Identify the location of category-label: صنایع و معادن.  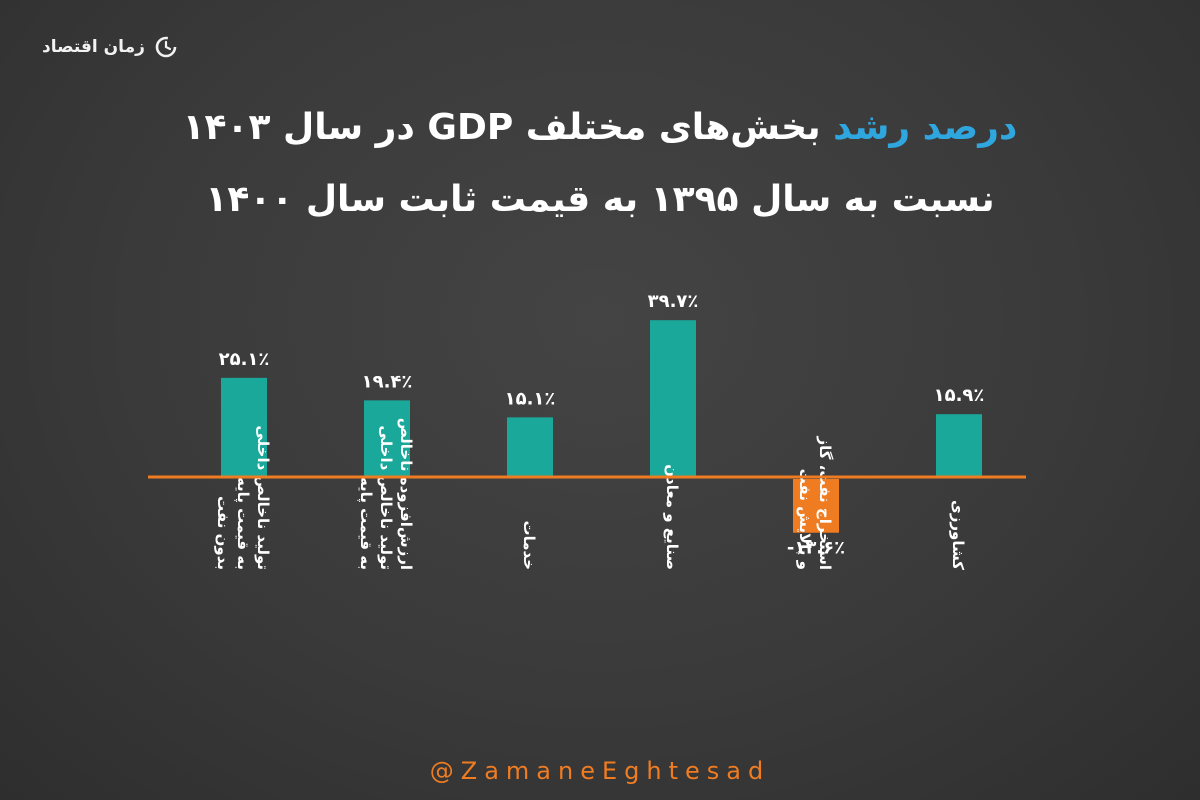
(672, 517).